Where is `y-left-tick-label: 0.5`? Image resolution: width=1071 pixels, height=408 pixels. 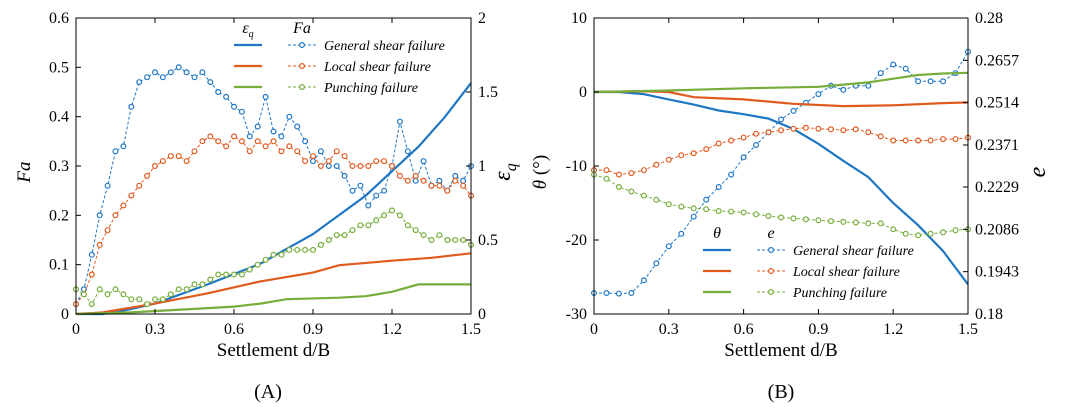 y-left-tick-label: 0.5 is located at coordinates (59, 67).